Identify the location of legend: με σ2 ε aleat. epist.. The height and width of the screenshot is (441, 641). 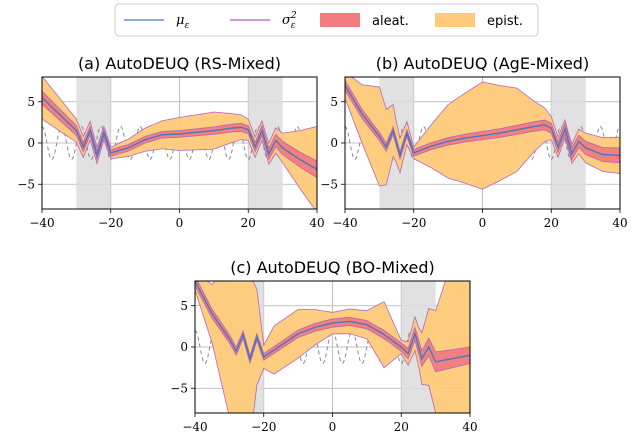
(326, 20).